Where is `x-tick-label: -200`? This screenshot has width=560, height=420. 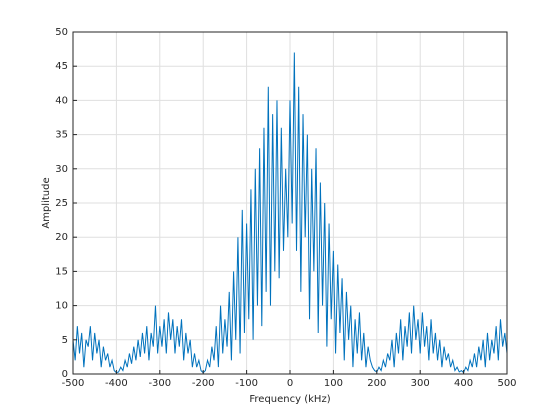 x-tick-label: -200 is located at coordinates (203, 383).